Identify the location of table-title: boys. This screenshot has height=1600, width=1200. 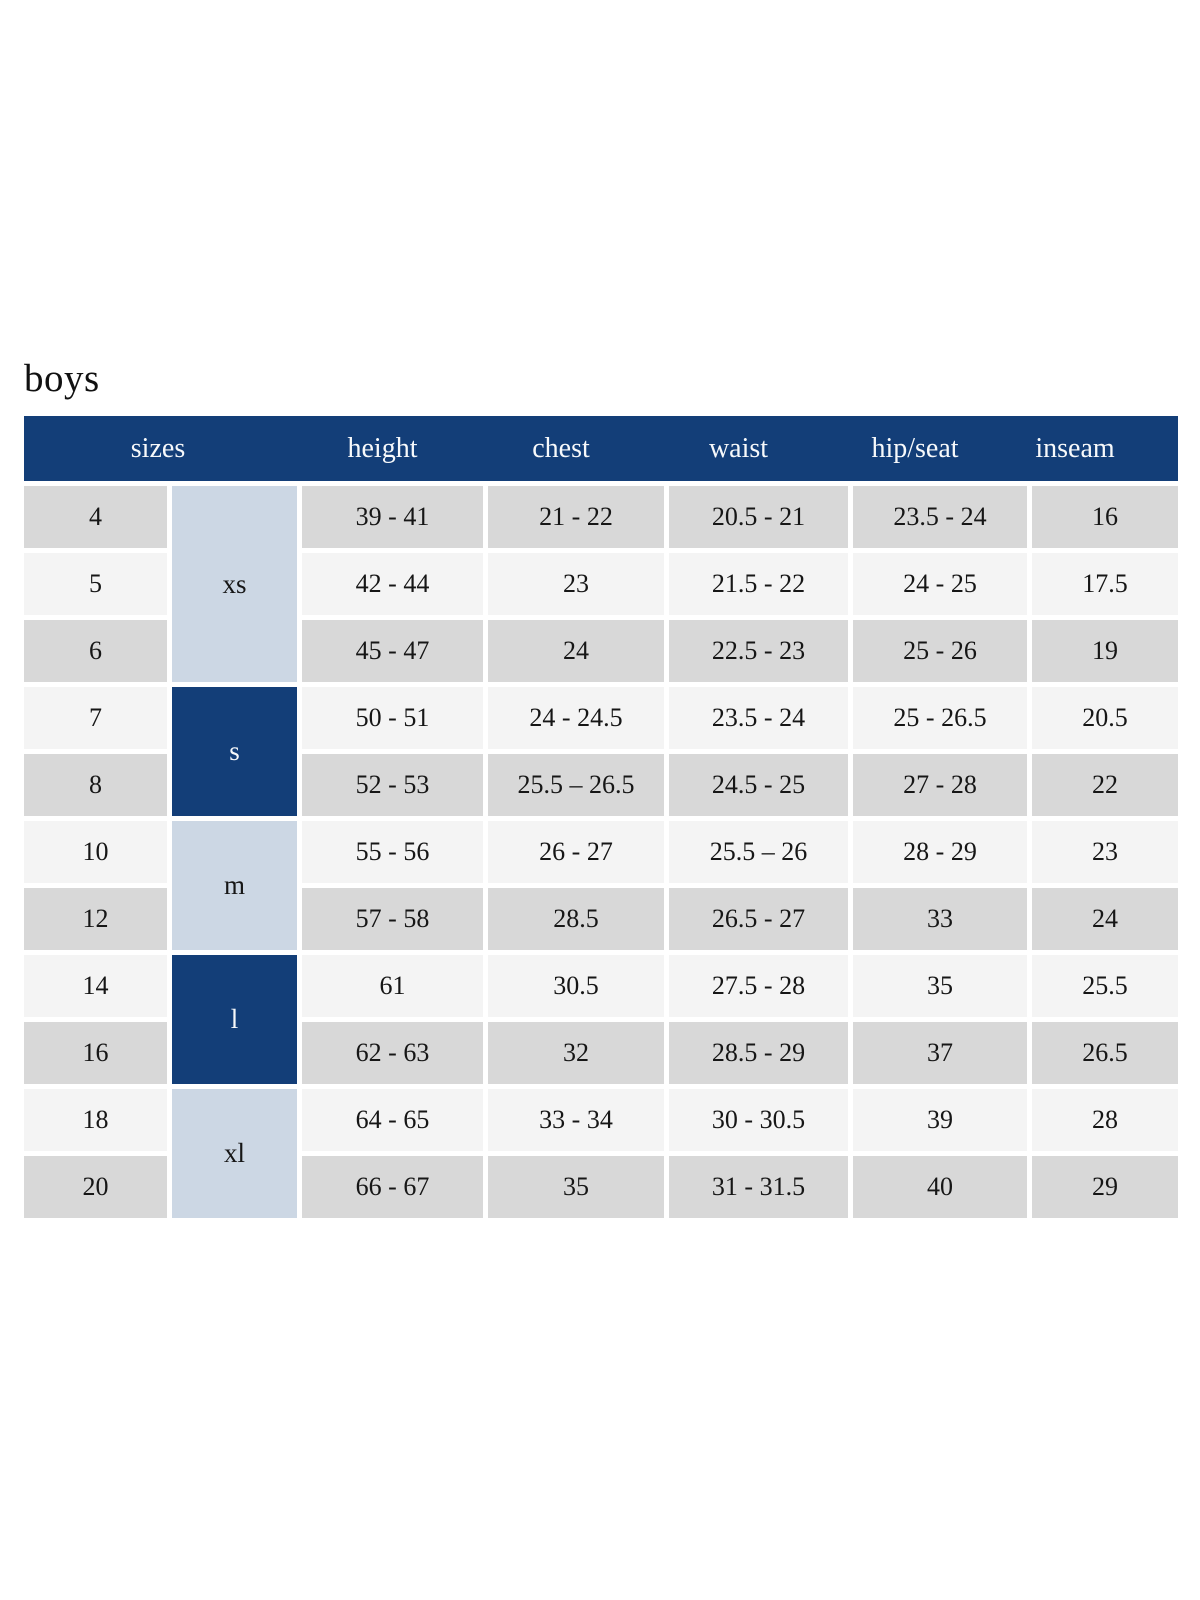
(62, 378).